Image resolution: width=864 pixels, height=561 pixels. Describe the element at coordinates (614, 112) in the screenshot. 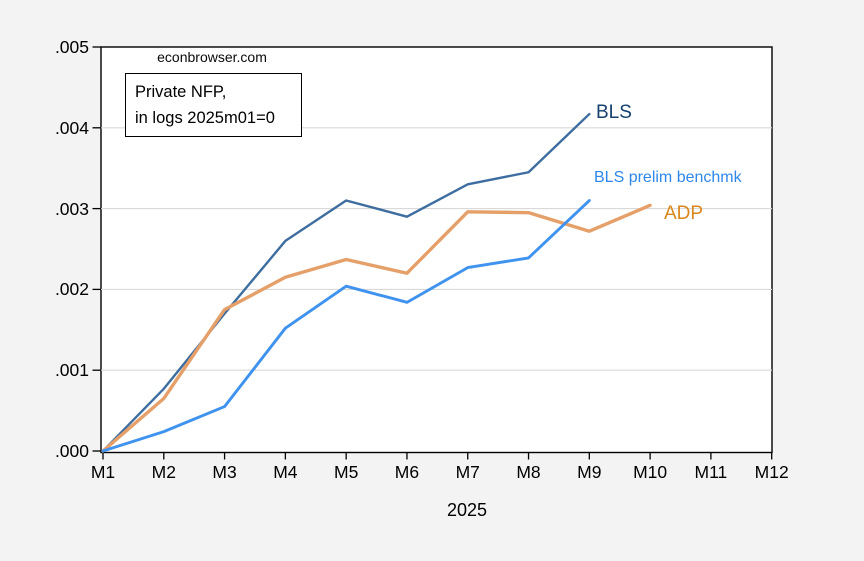

I see `series-label-bls: BLS` at that location.